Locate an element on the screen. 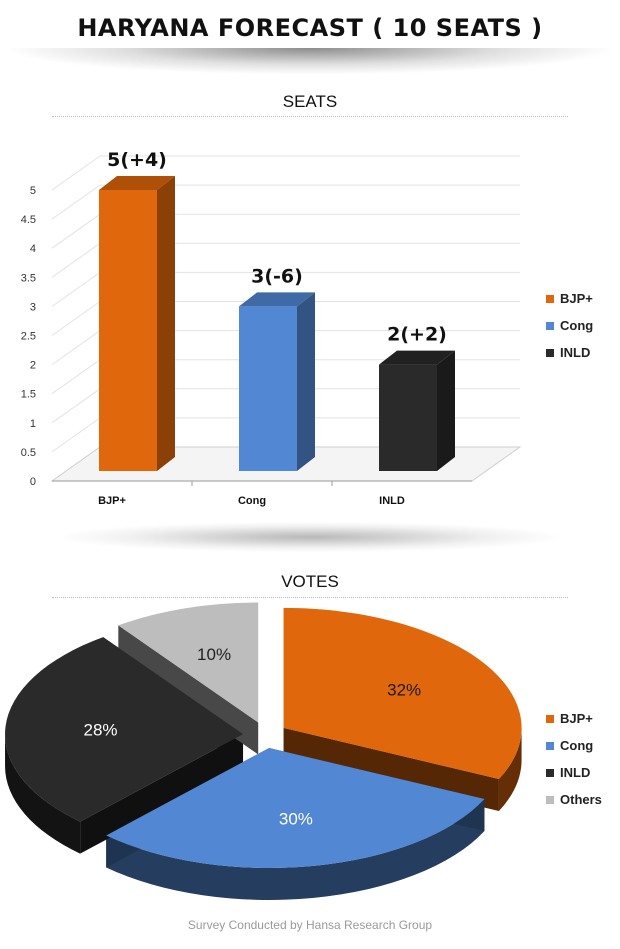  y-tick-label: 4 is located at coordinates (33, 249).